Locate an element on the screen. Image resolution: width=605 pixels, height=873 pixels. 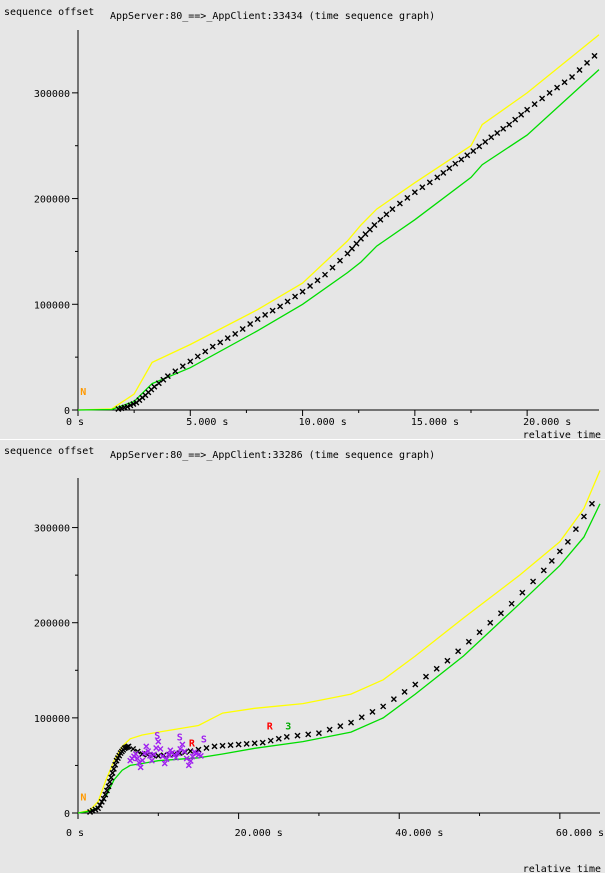
bottom-x-tick-label: 40.000 s is located at coordinates (419, 833).